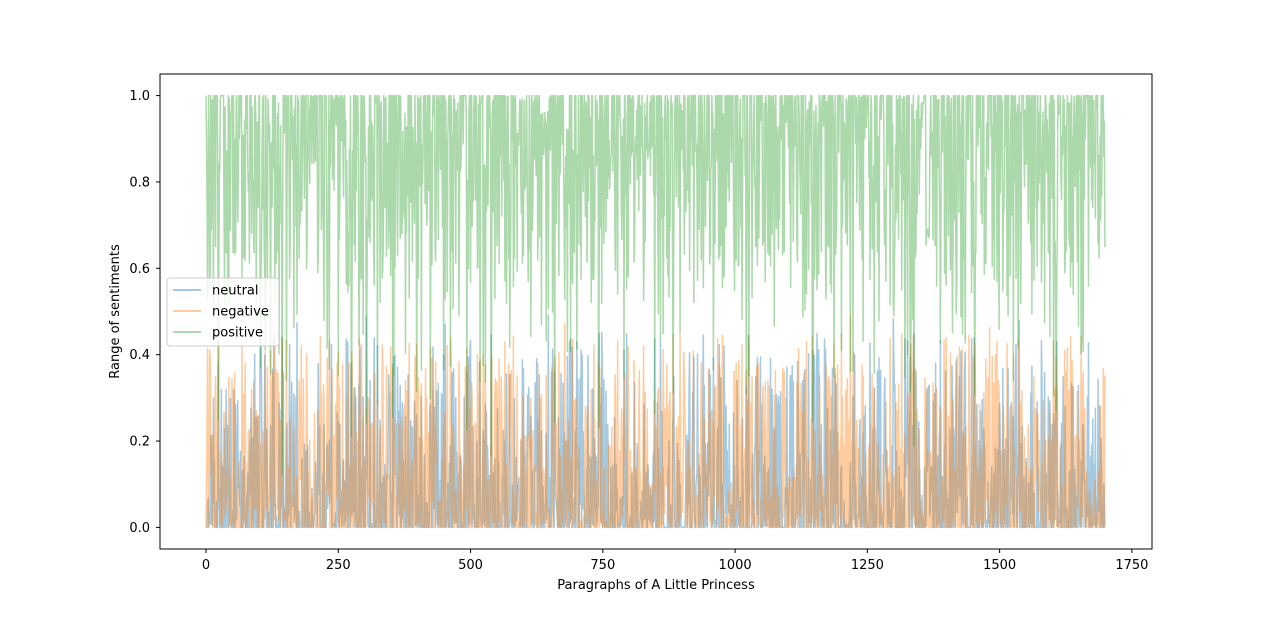  I want to click on x-tick-label: 250, so click(338, 565).